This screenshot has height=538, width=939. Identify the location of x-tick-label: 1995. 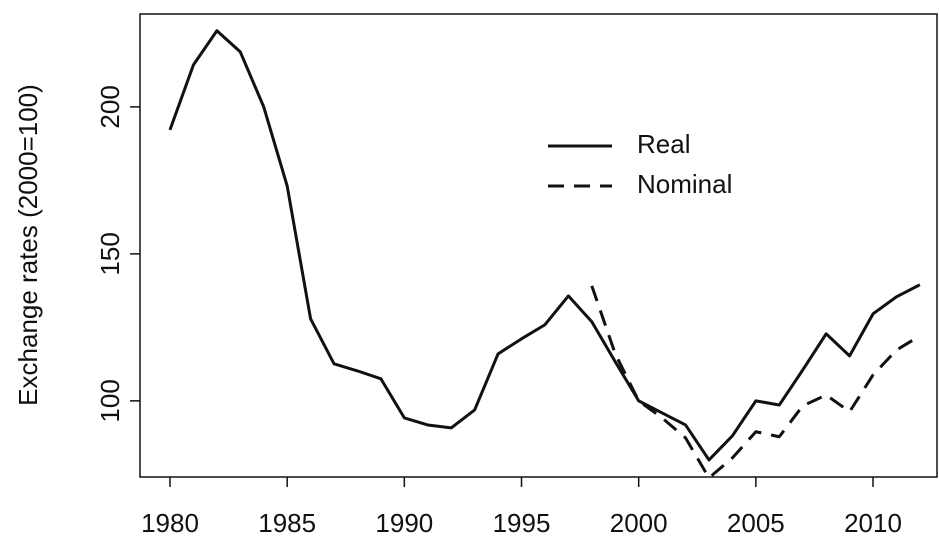
(522, 523).